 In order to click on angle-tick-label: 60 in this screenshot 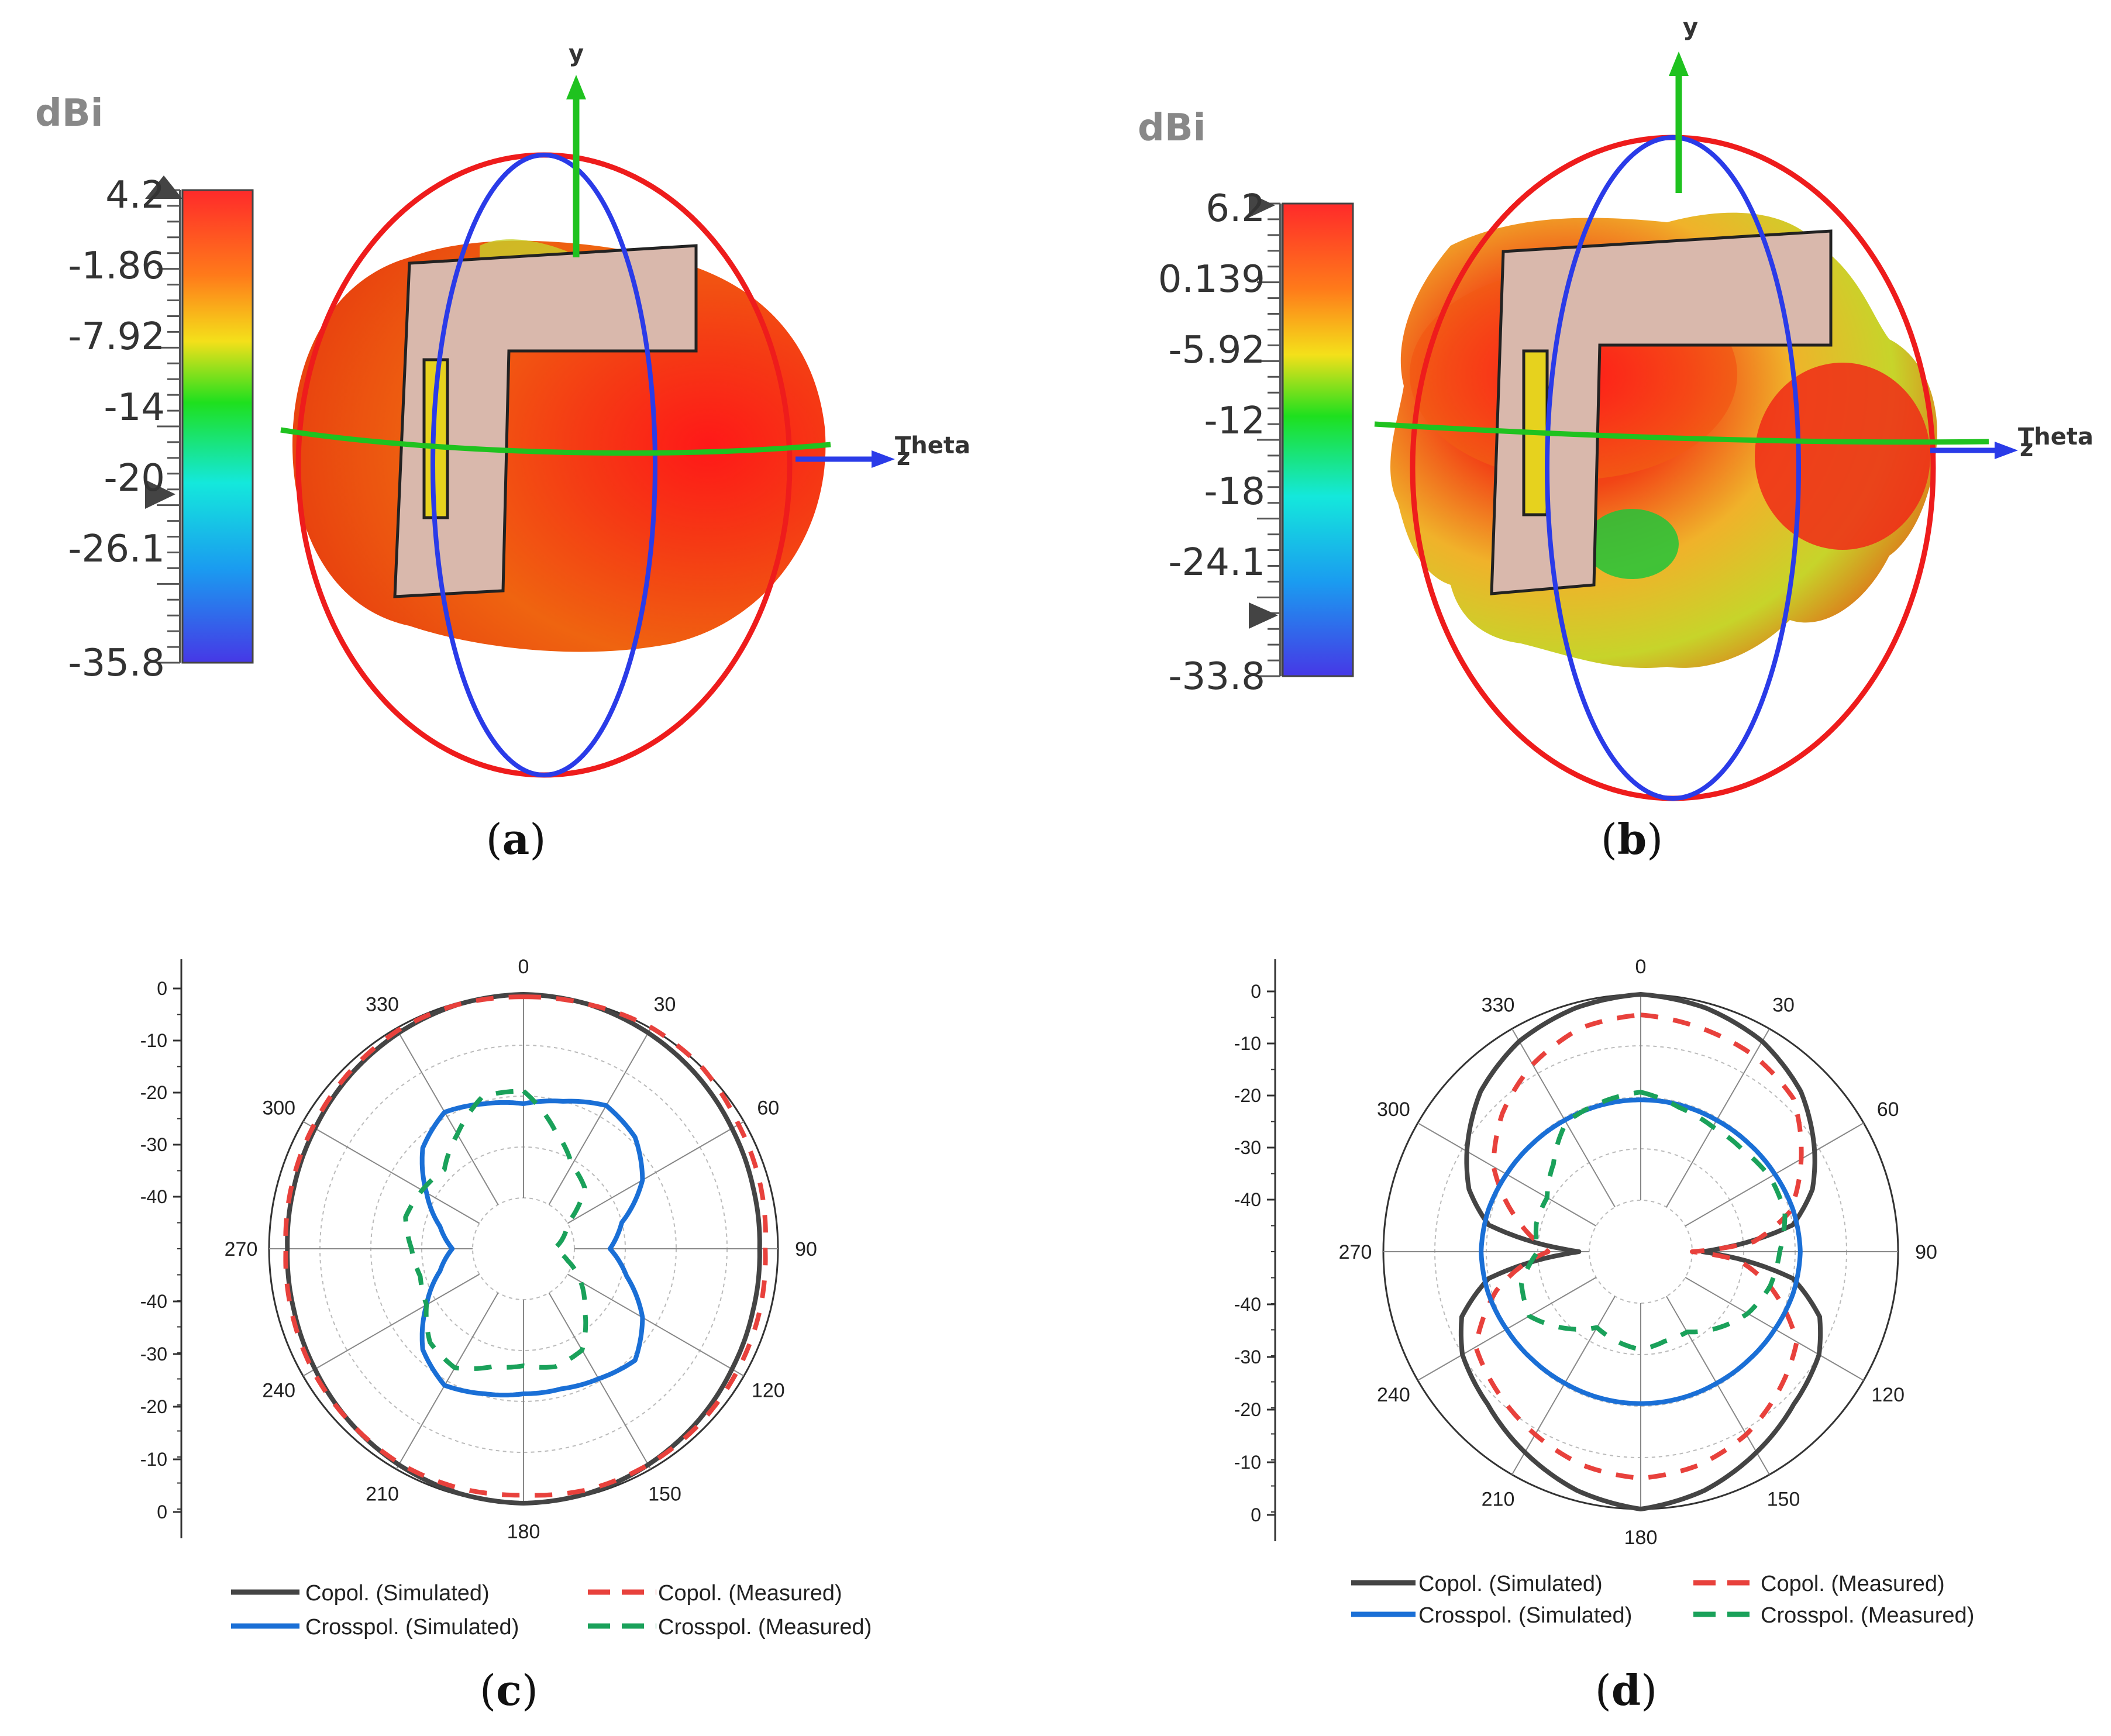, I will do `click(768, 1108)`.